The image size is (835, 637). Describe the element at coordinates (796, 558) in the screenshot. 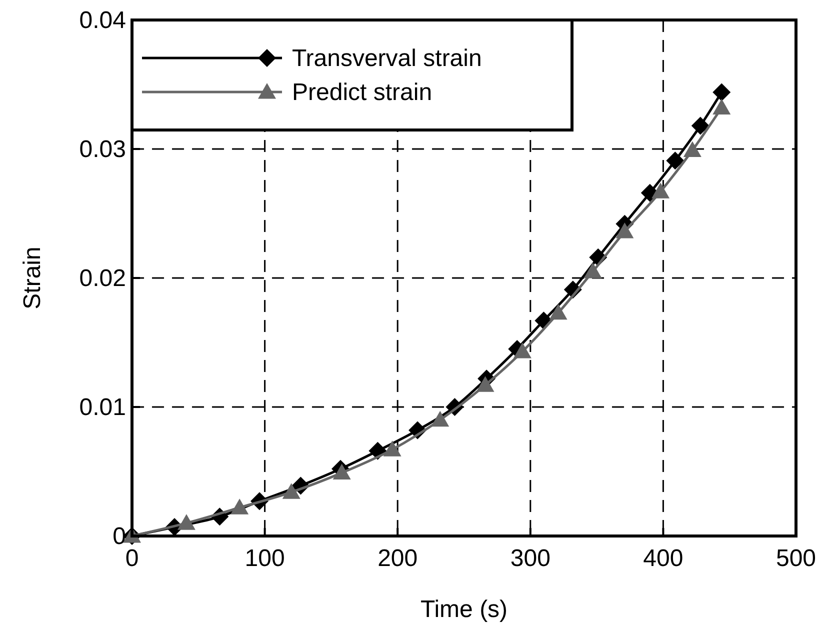

I see `x-tick-label: 500` at that location.